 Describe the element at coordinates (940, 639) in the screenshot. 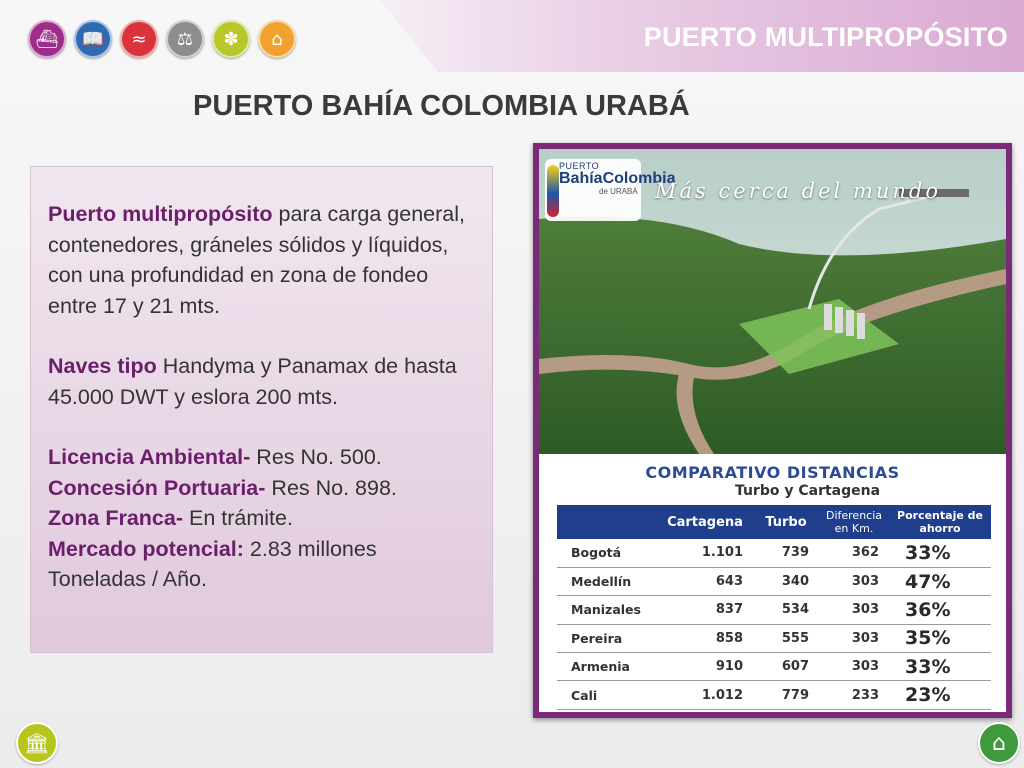

I see `savings-cell: 35%` at that location.